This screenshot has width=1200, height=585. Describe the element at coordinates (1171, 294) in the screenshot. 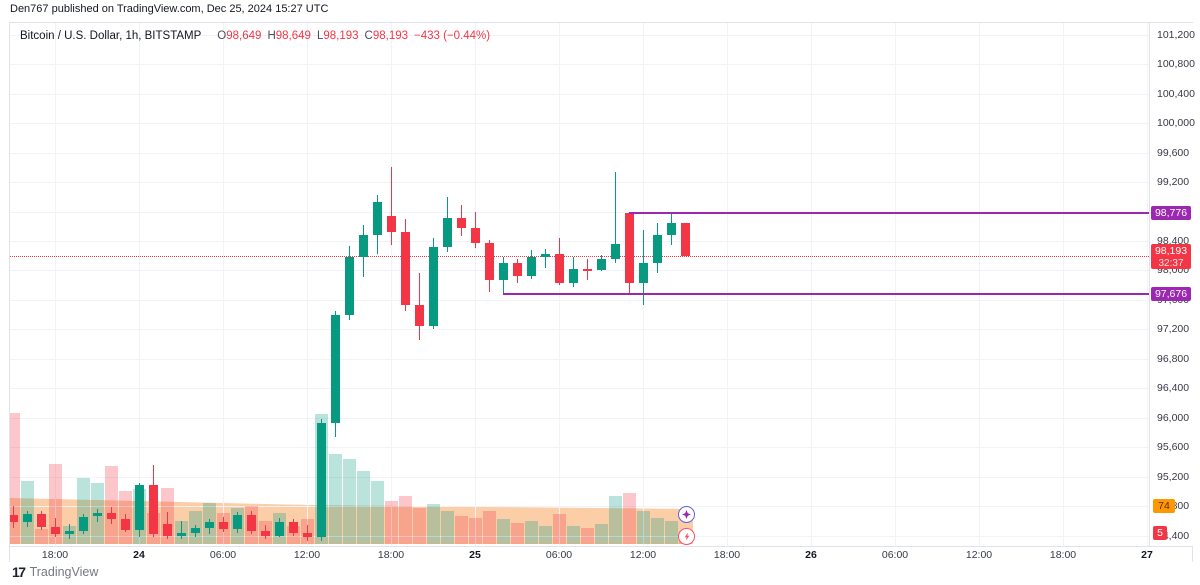

I see `price-level-badge: 97,676` at that location.